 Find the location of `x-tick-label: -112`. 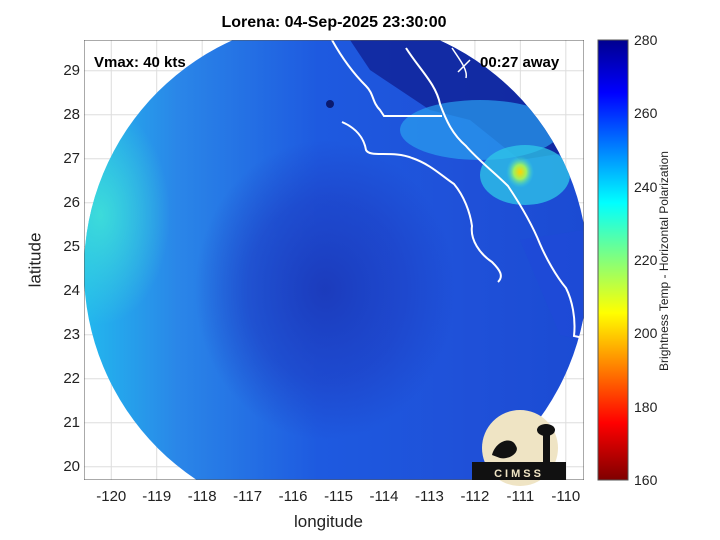

x-tick-label: -112 is located at coordinates (475, 496).